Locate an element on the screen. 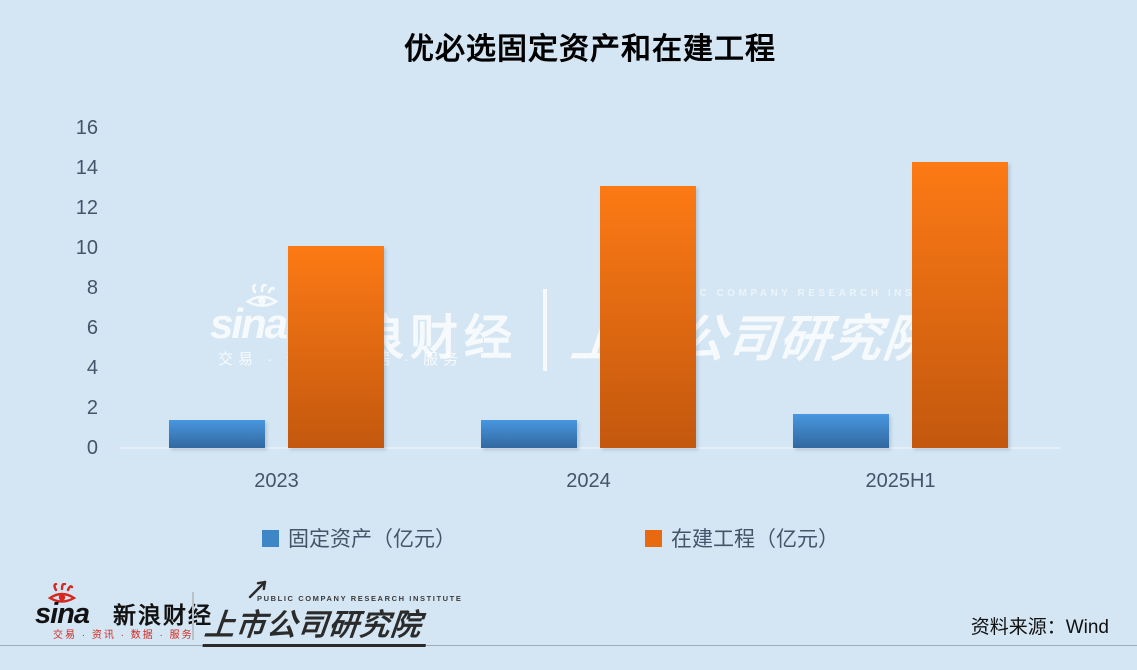 The image size is (1137, 670). sina-wordmark: sina is located at coordinates (62, 614).